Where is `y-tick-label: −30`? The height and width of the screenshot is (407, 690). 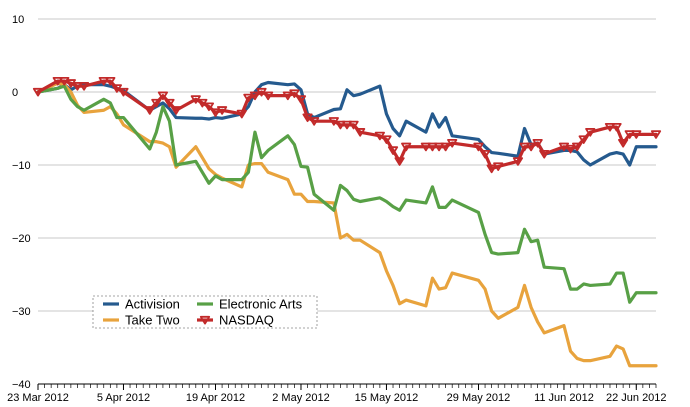 y-tick-label: −30 is located at coordinates (21, 312).